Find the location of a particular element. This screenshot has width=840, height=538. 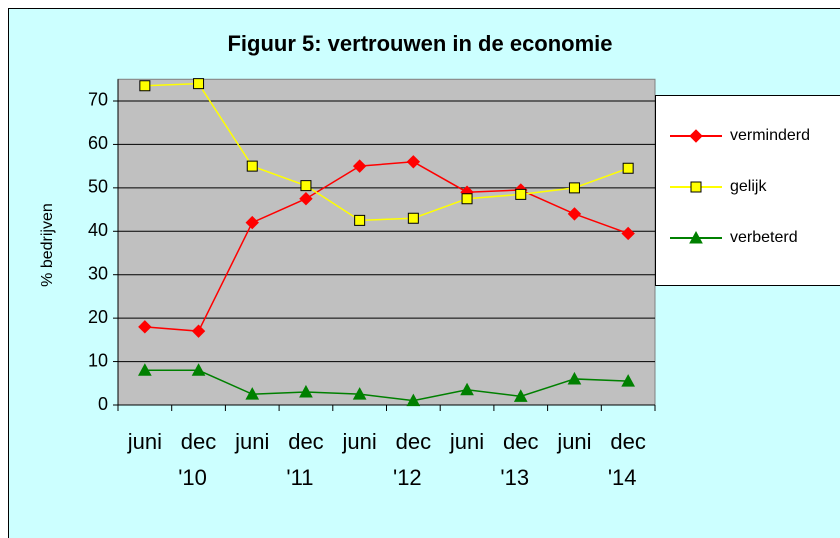

legend is located at coordinates (747, 190).